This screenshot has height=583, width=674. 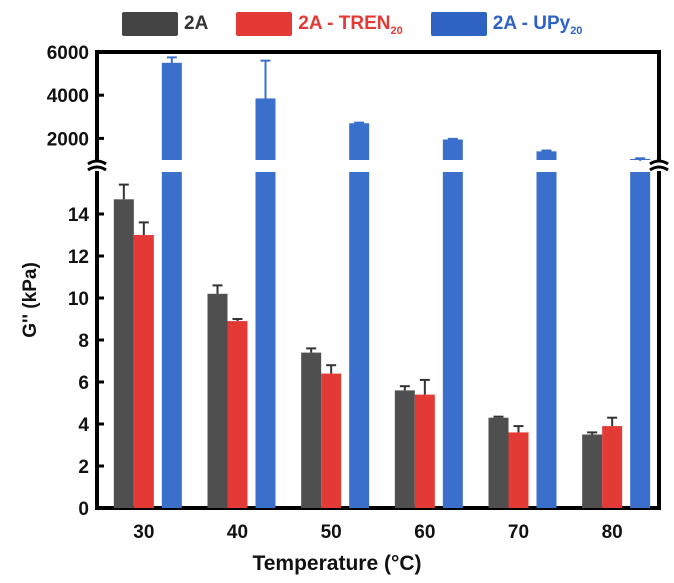 What do you see at coordinates (143, 532) in the screenshot?
I see `x-tick-label: 30` at bounding box center [143, 532].